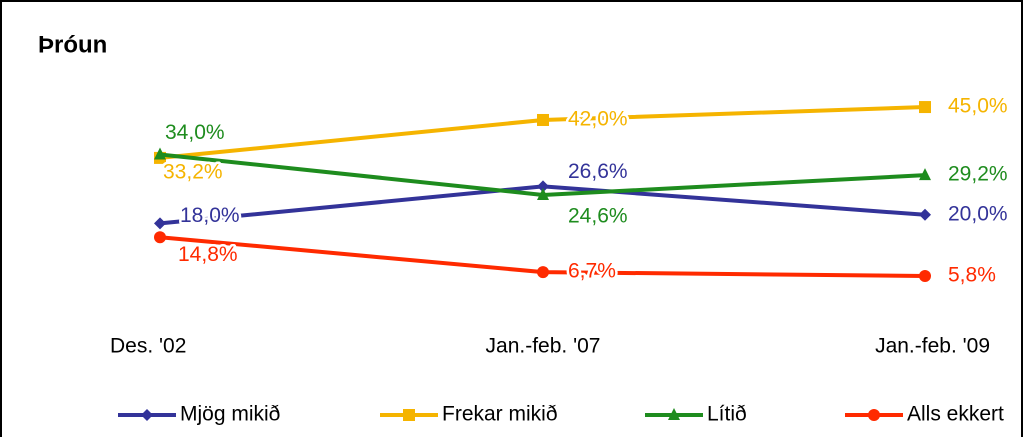  What do you see at coordinates (592, 271) in the screenshot?
I see `data-label: 6,7%` at bounding box center [592, 271].